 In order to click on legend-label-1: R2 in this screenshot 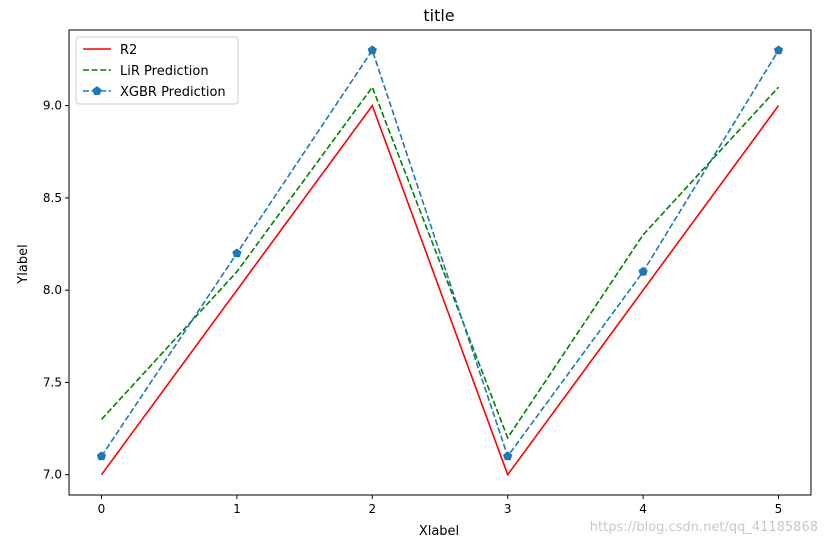, I will do `click(128, 50)`.